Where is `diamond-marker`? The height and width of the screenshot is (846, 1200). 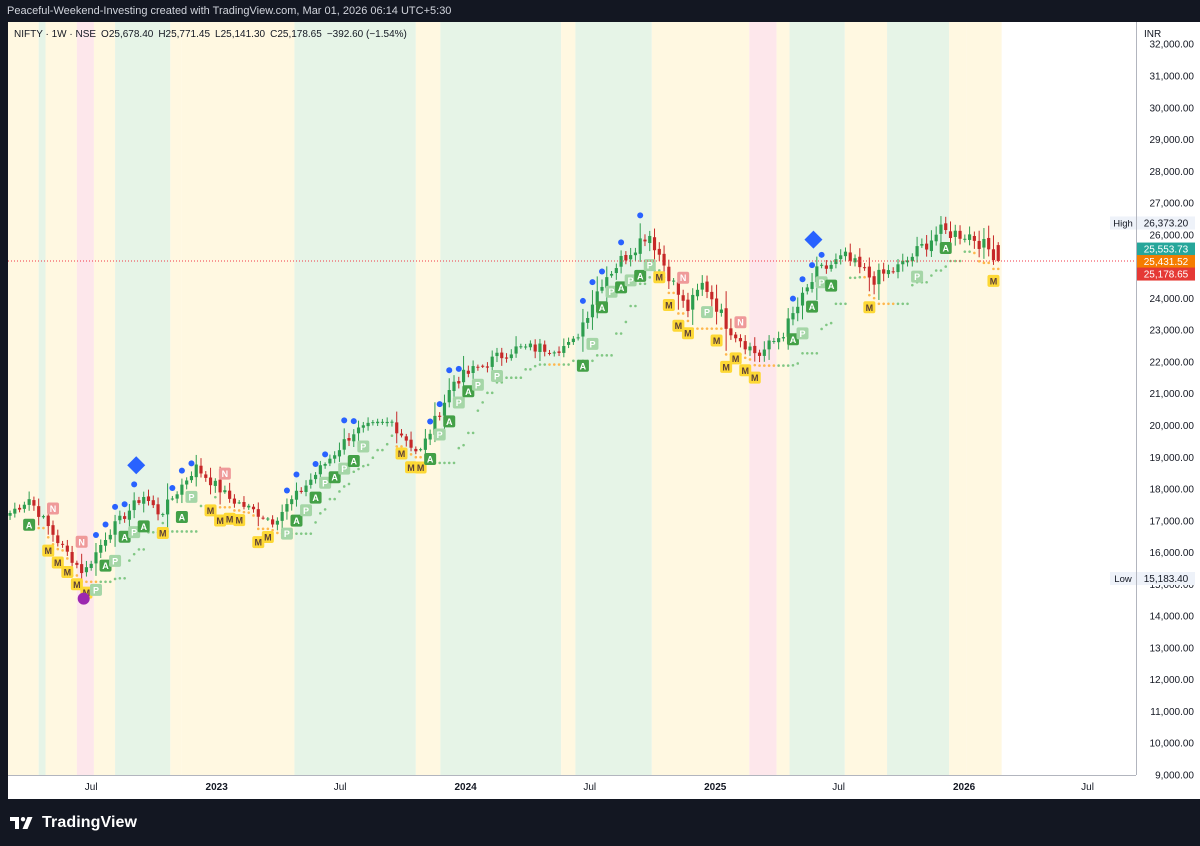
diamond-marker is located at coordinates (813, 239).